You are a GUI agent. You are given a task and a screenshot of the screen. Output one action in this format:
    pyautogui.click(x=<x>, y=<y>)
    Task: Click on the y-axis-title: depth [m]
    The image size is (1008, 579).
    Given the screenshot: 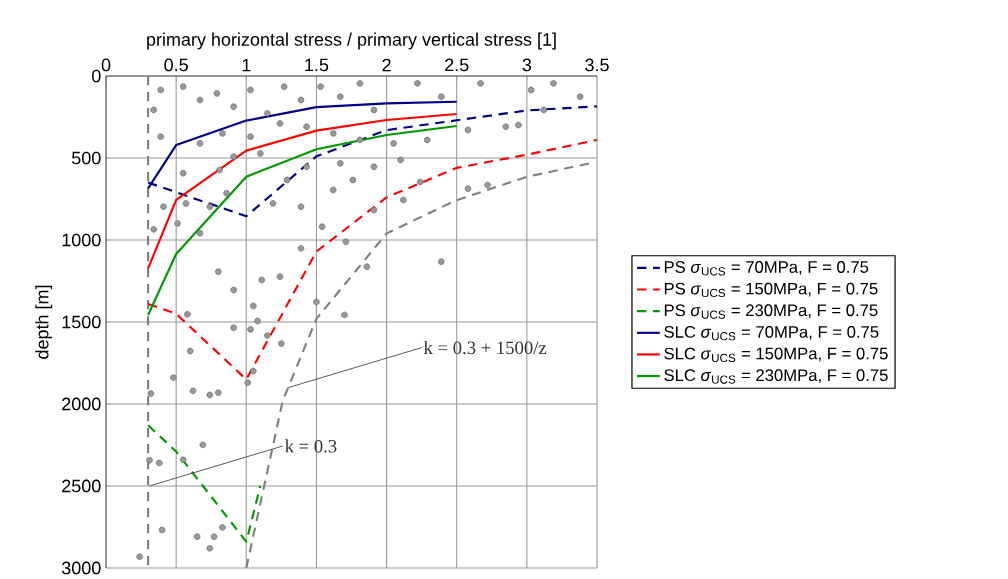 What is the action you would take?
    pyautogui.click(x=44, y=322)
    